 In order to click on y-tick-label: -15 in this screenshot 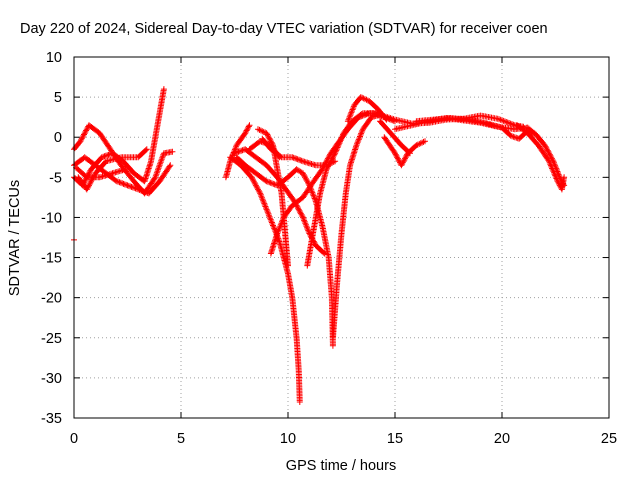, I will do `click(51, 259)`.